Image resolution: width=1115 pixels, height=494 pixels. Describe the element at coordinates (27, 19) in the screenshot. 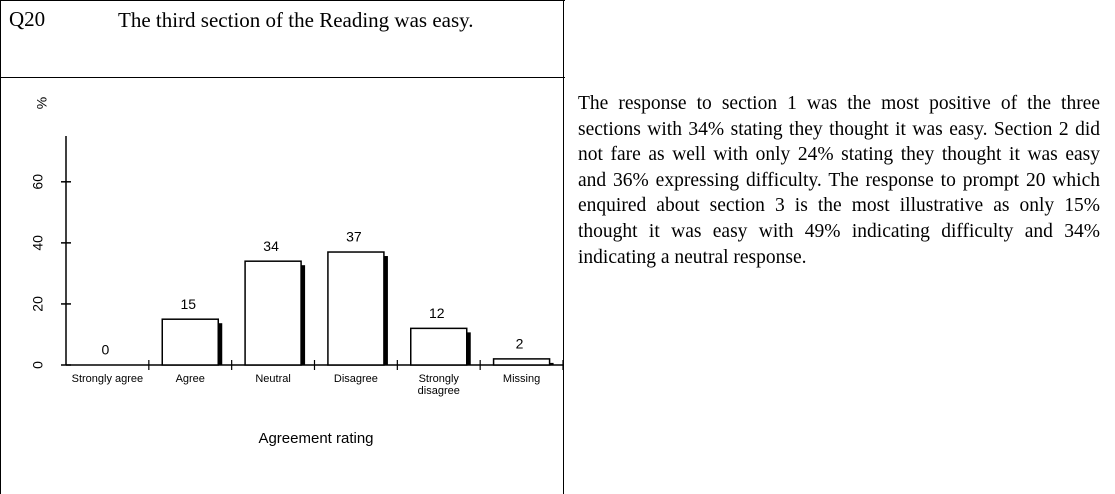

I see `question-id: Q20` at that location.